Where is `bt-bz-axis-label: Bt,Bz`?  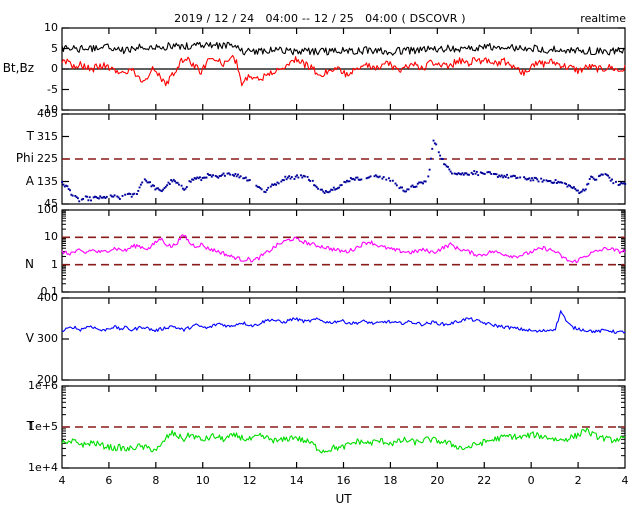
bt-bz-axis-label: Bt,Bz is located at coordinates (18, 68).